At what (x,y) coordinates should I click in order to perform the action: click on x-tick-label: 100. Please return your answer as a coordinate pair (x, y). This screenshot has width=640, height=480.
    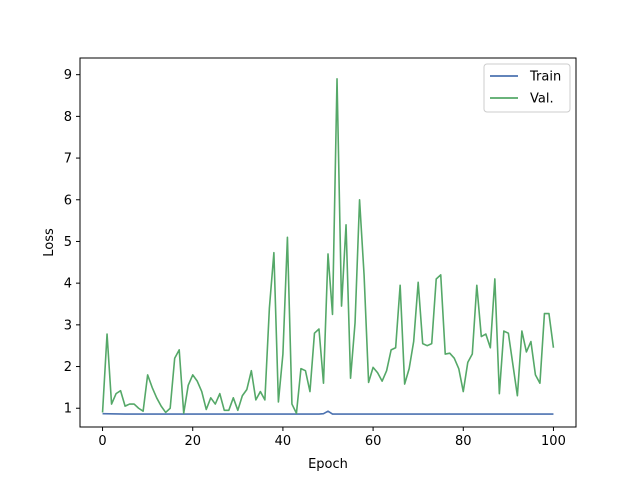
    Looking at the image, I should click on (553, 441).